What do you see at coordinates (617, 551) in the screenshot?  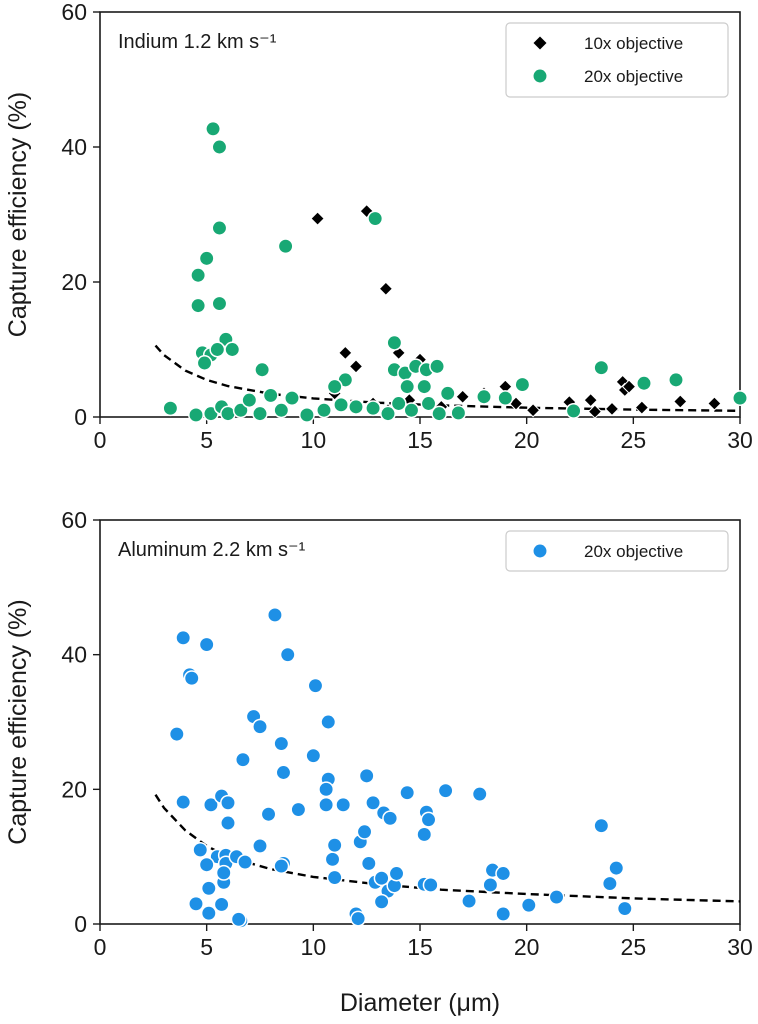 I see `legend: 20x objective` at bounding box center [617, 551].